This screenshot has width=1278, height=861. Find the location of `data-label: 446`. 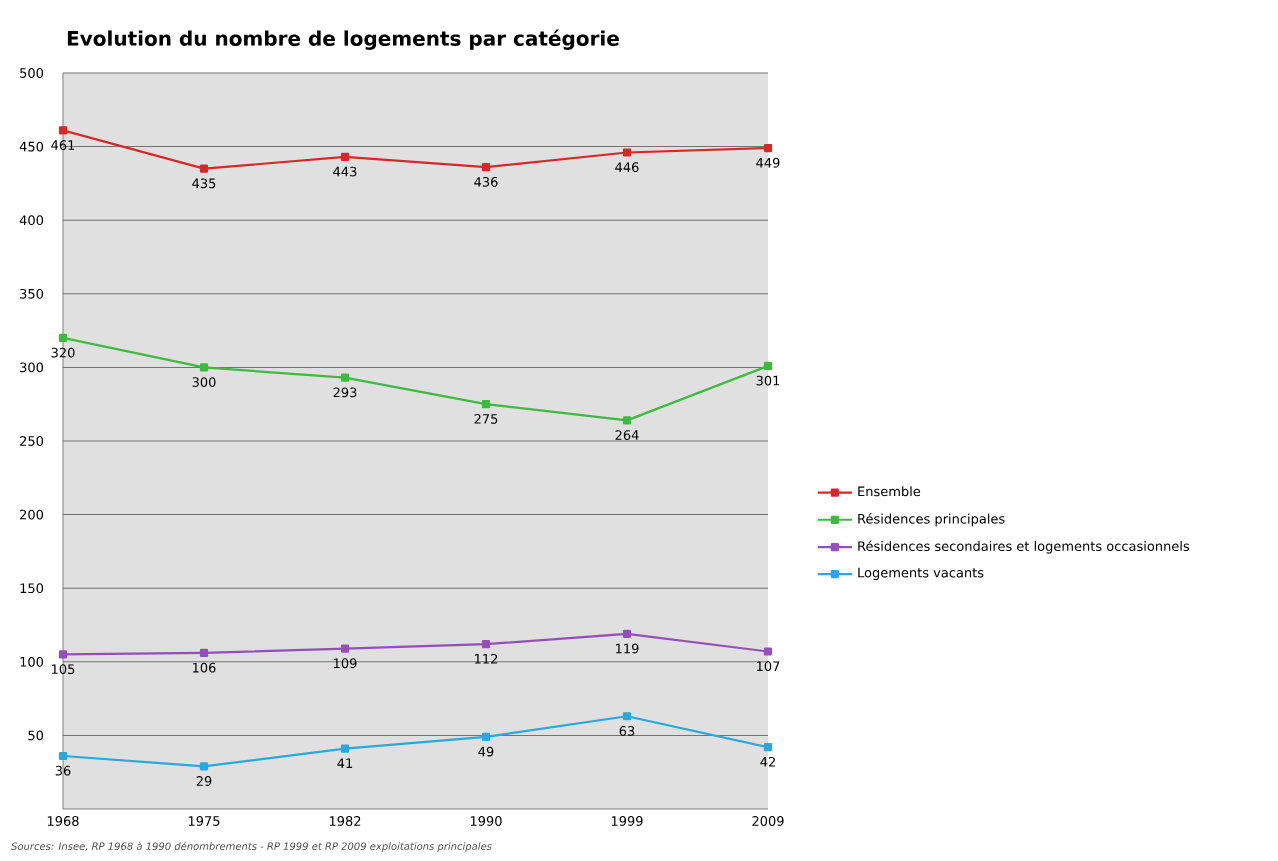

data-label: 446 is located at coordinates (627, 167).